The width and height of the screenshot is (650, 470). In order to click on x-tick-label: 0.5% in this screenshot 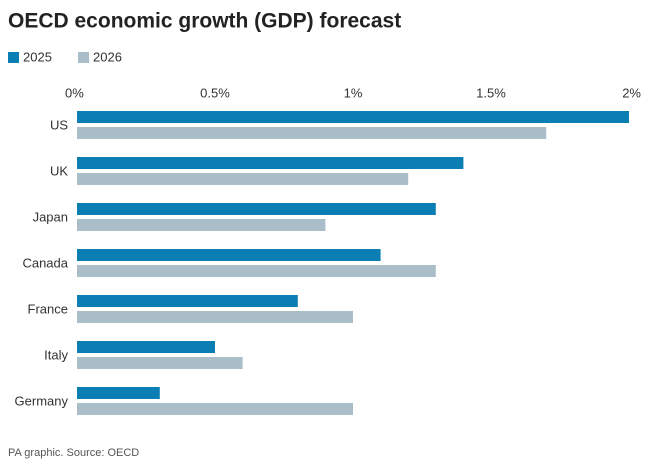, I will do `click(215, 92)`.